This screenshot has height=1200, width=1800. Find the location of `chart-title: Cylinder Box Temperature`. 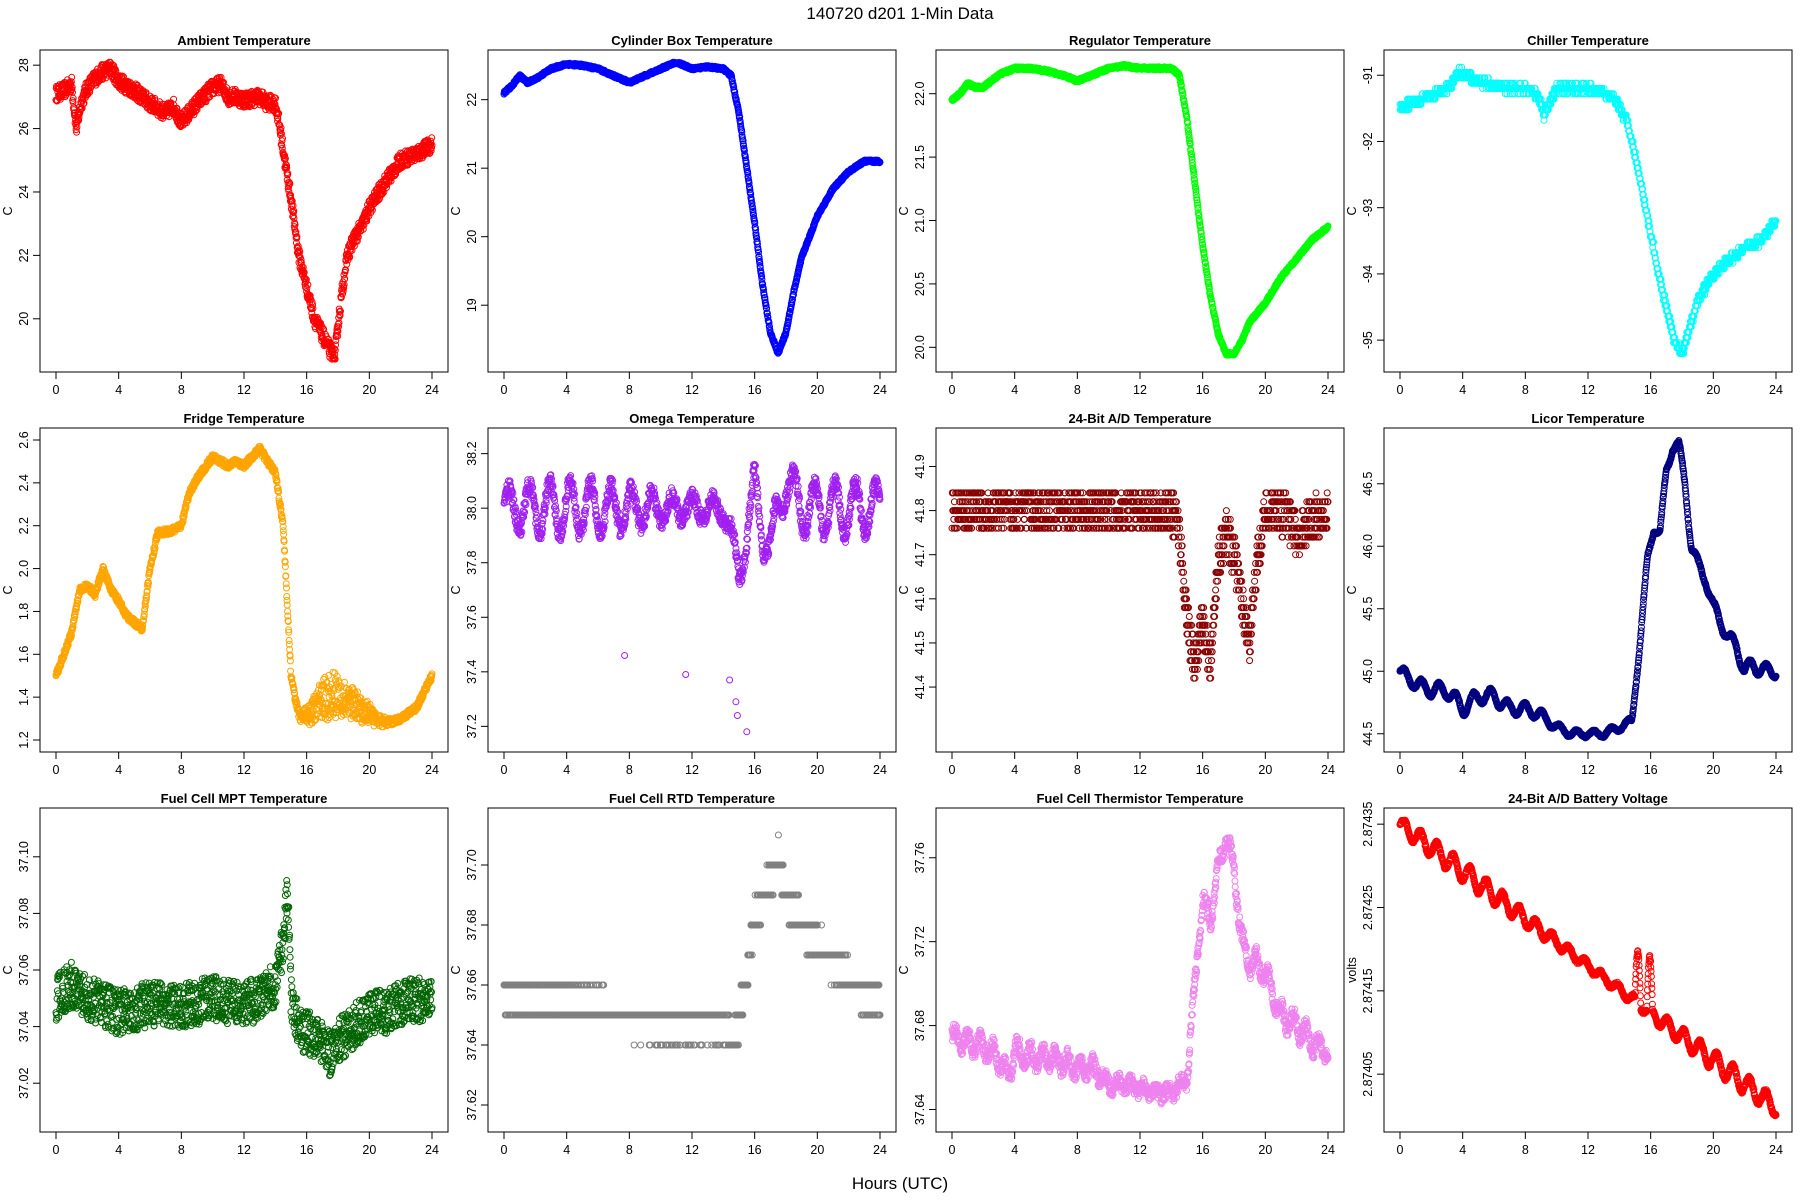

chart-title: Cylinder Box Temperature is located at coordinates (692, 40).